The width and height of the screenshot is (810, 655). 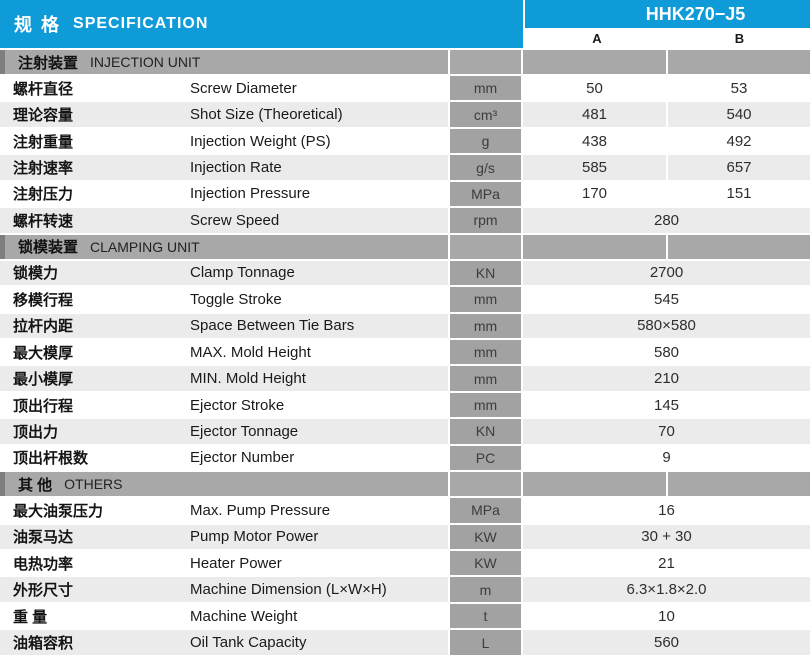 I want to click on spec-label-zh: 最大模厚, so click(x=43, y=353).